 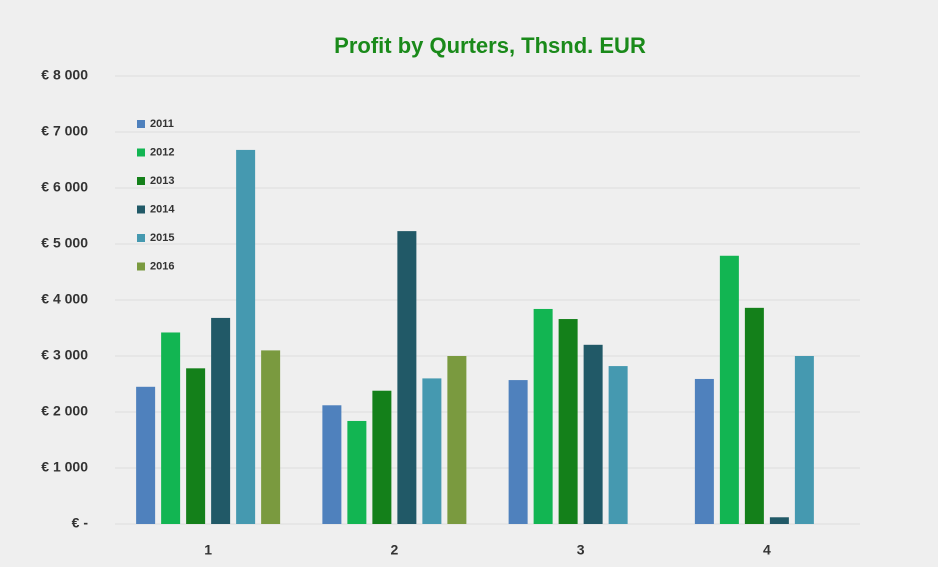 What do you see at coordinates (208, 550) in the screenshot?
I see `x-tick-label: 1` at bounding box center [208, 550].